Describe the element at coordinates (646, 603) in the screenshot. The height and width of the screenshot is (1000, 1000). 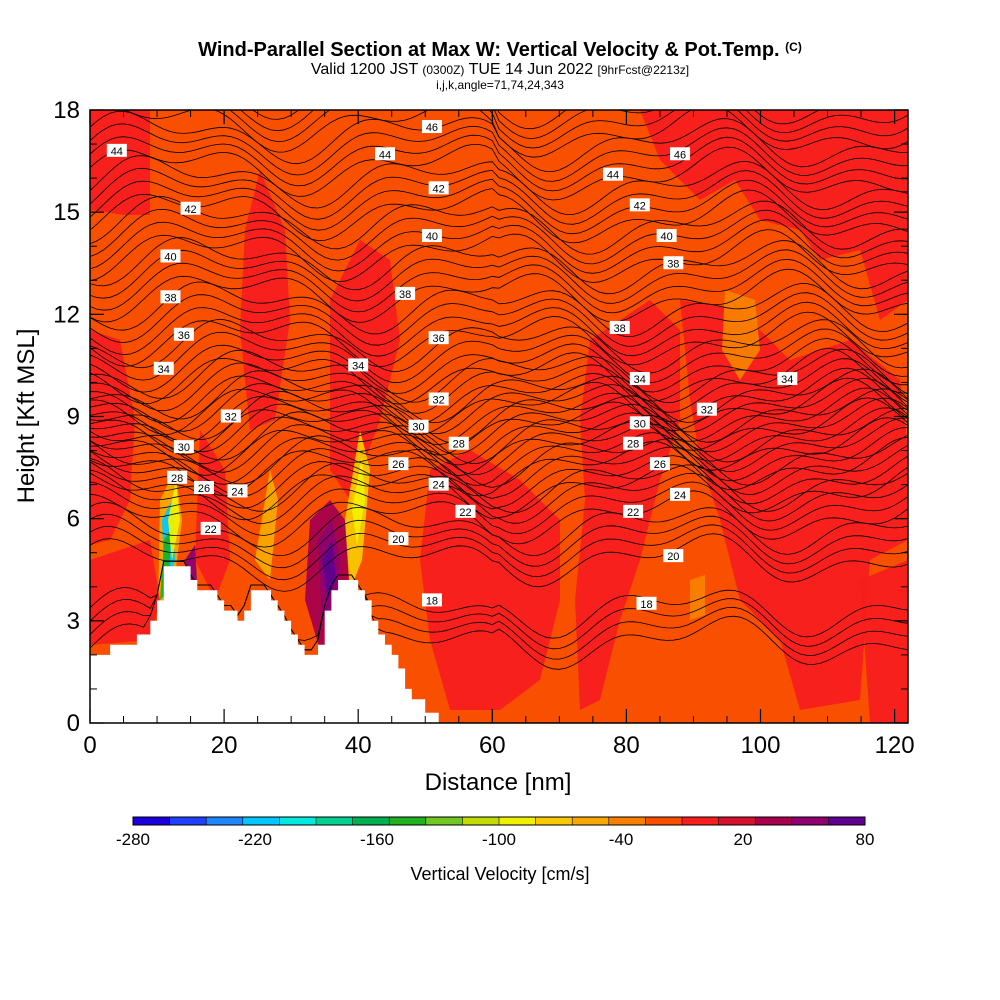
I see `contour-label-18-42: 18` at that location.